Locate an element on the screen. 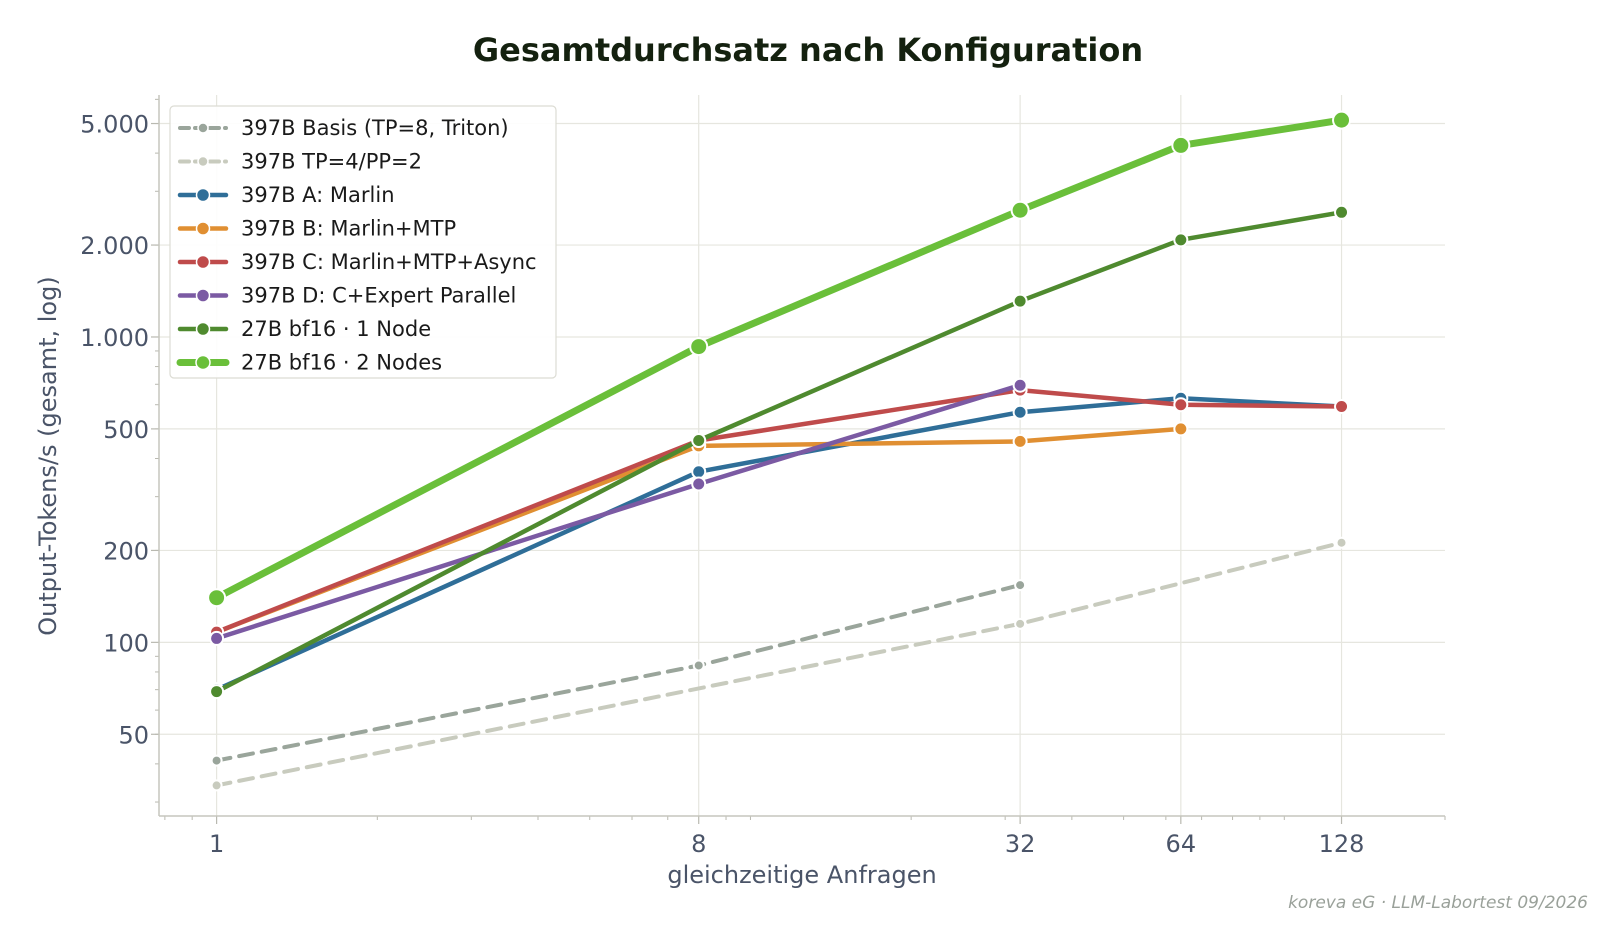  x-tick-label: 128 is located at coordinates (1342, 844).